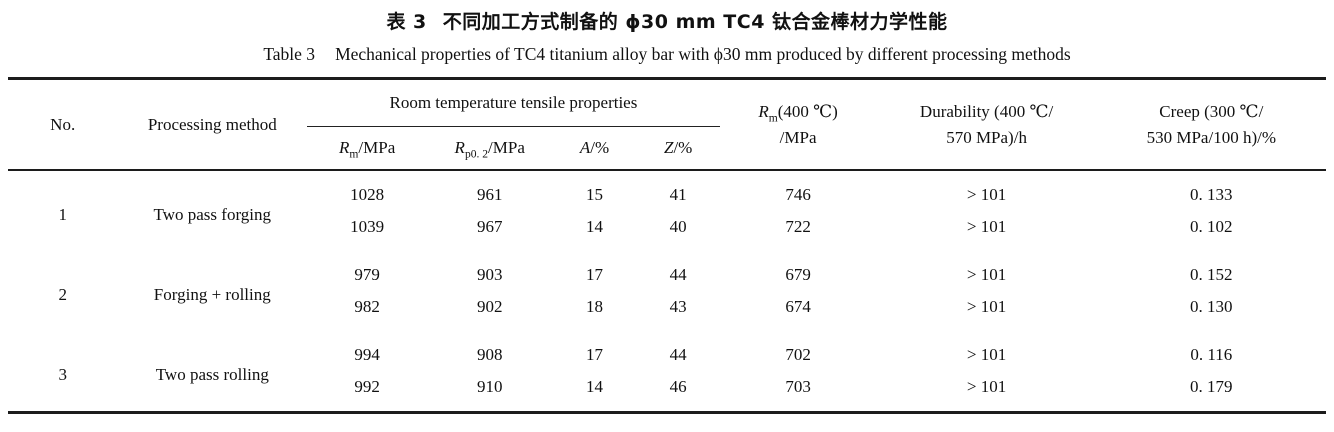 This screenshot has height=432, width=1334. What do you see at coordinates (678, 147) in the screenshot?
I see `col-header-z: Z/%` at bounding box center [678, 147].